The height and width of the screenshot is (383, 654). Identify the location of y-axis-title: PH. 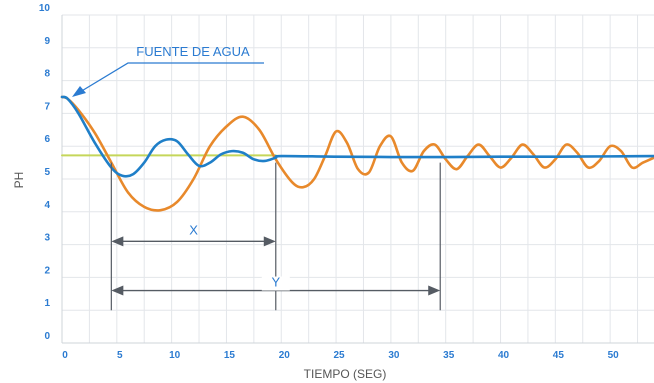
(19, 180).